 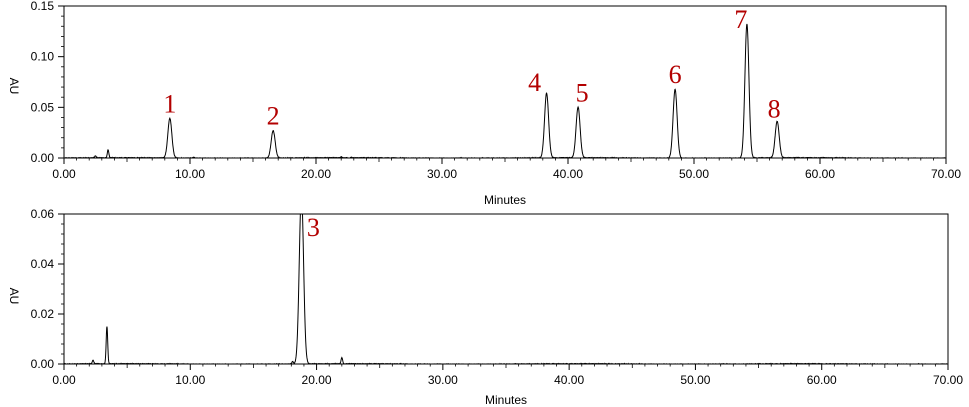 What do you see at coordinates (169, 103) in the screenshot?
I see `peak-label-1: 1` at bounding box center [169, 103].